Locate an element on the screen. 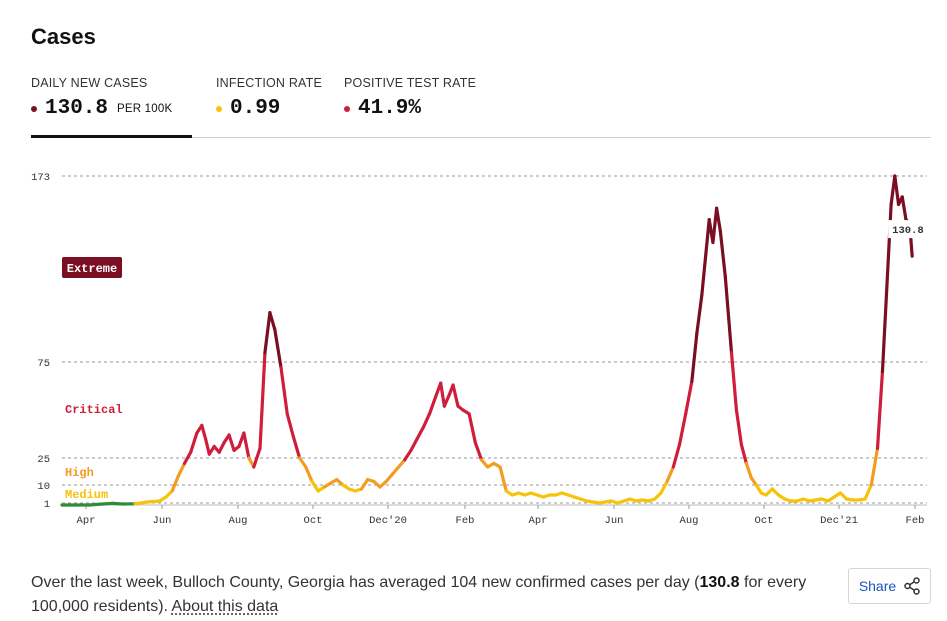 This screenshot has width=947, height=621. y-tick-label: 1 is located at coordinates (47, 505).